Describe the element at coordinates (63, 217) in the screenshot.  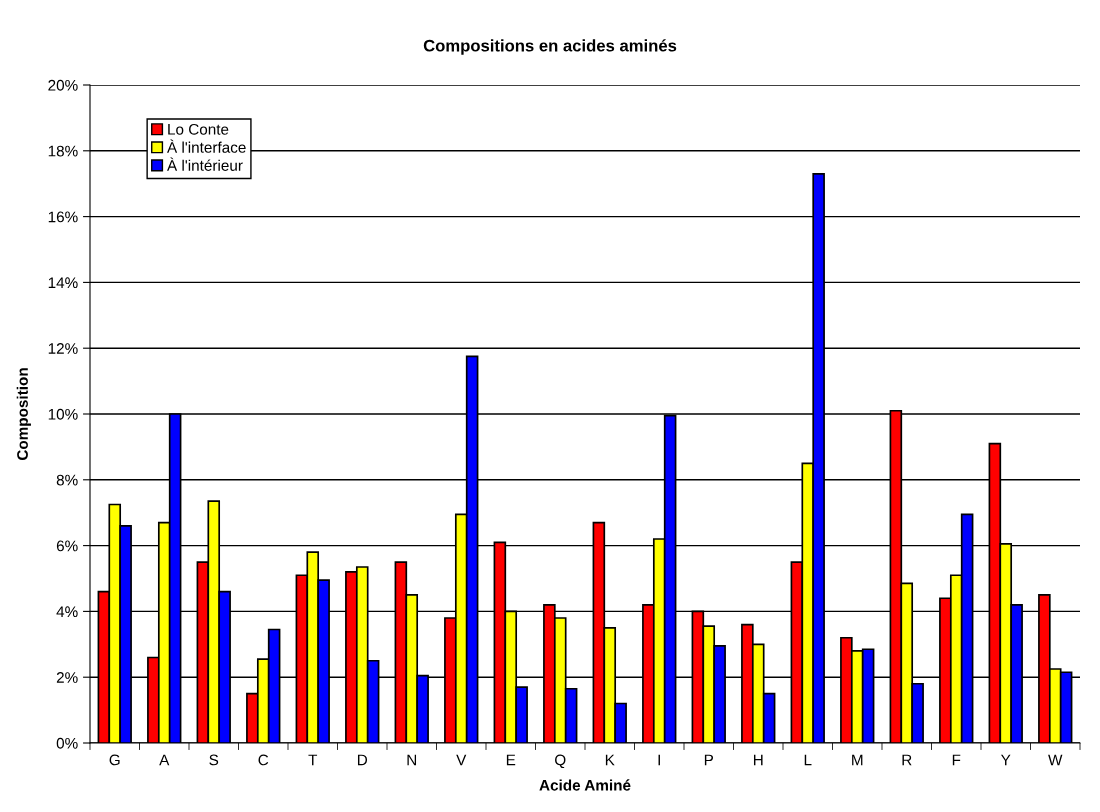
I see `y-tick-label: 16%` at that location.